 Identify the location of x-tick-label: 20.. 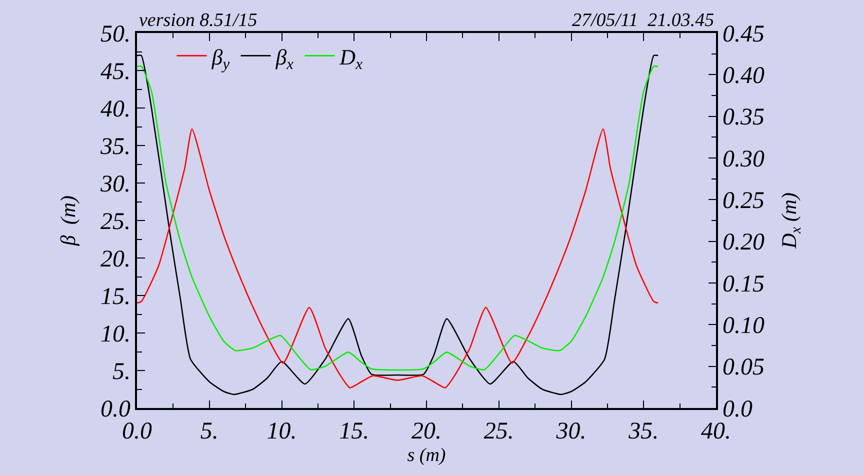
(427, 431).